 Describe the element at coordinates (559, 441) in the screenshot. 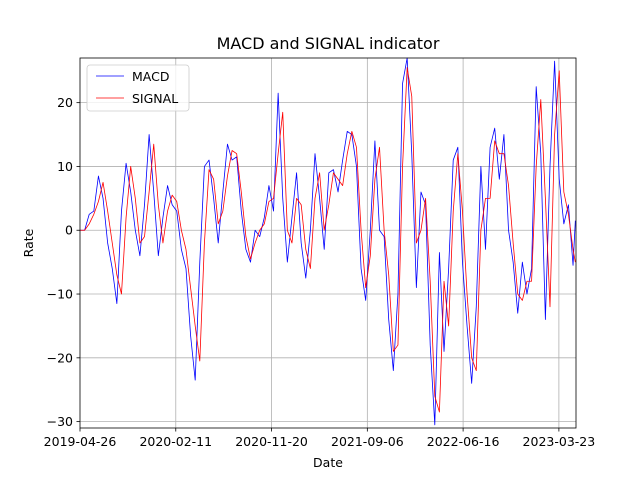

I see `x-tick-label: 2023-03-23` at that location.